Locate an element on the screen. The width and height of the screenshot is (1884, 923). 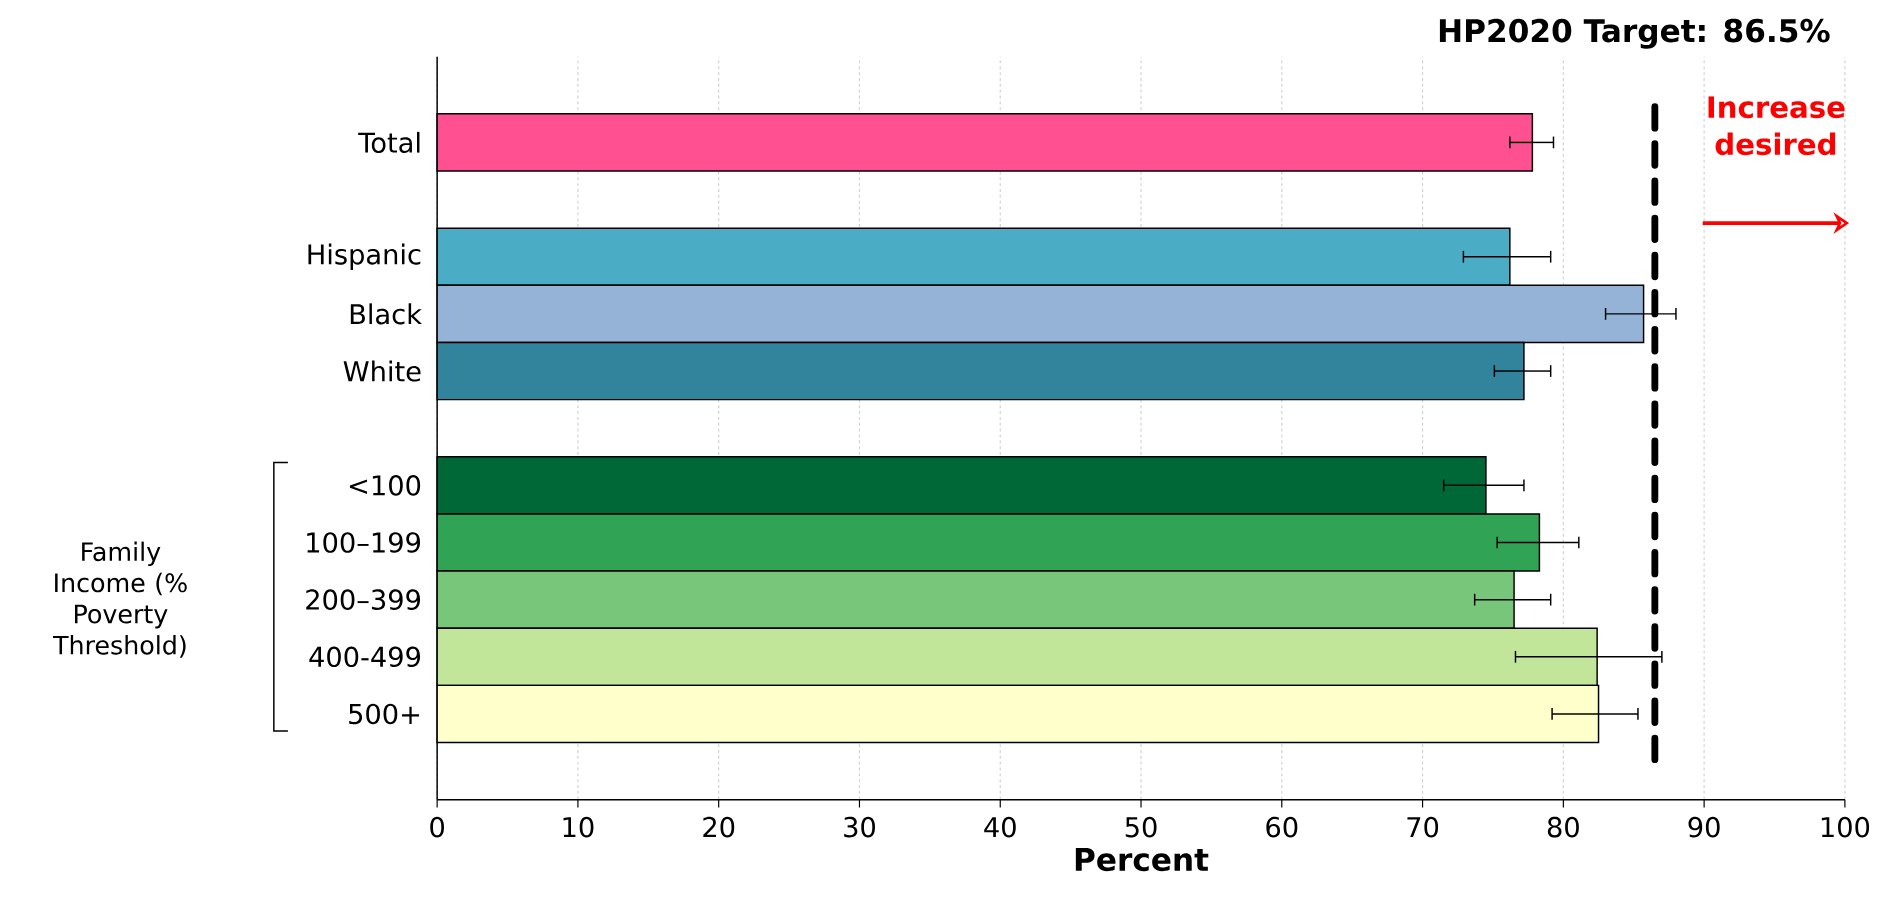
x-tick-label: 30 is located at coordinates (859, 827).